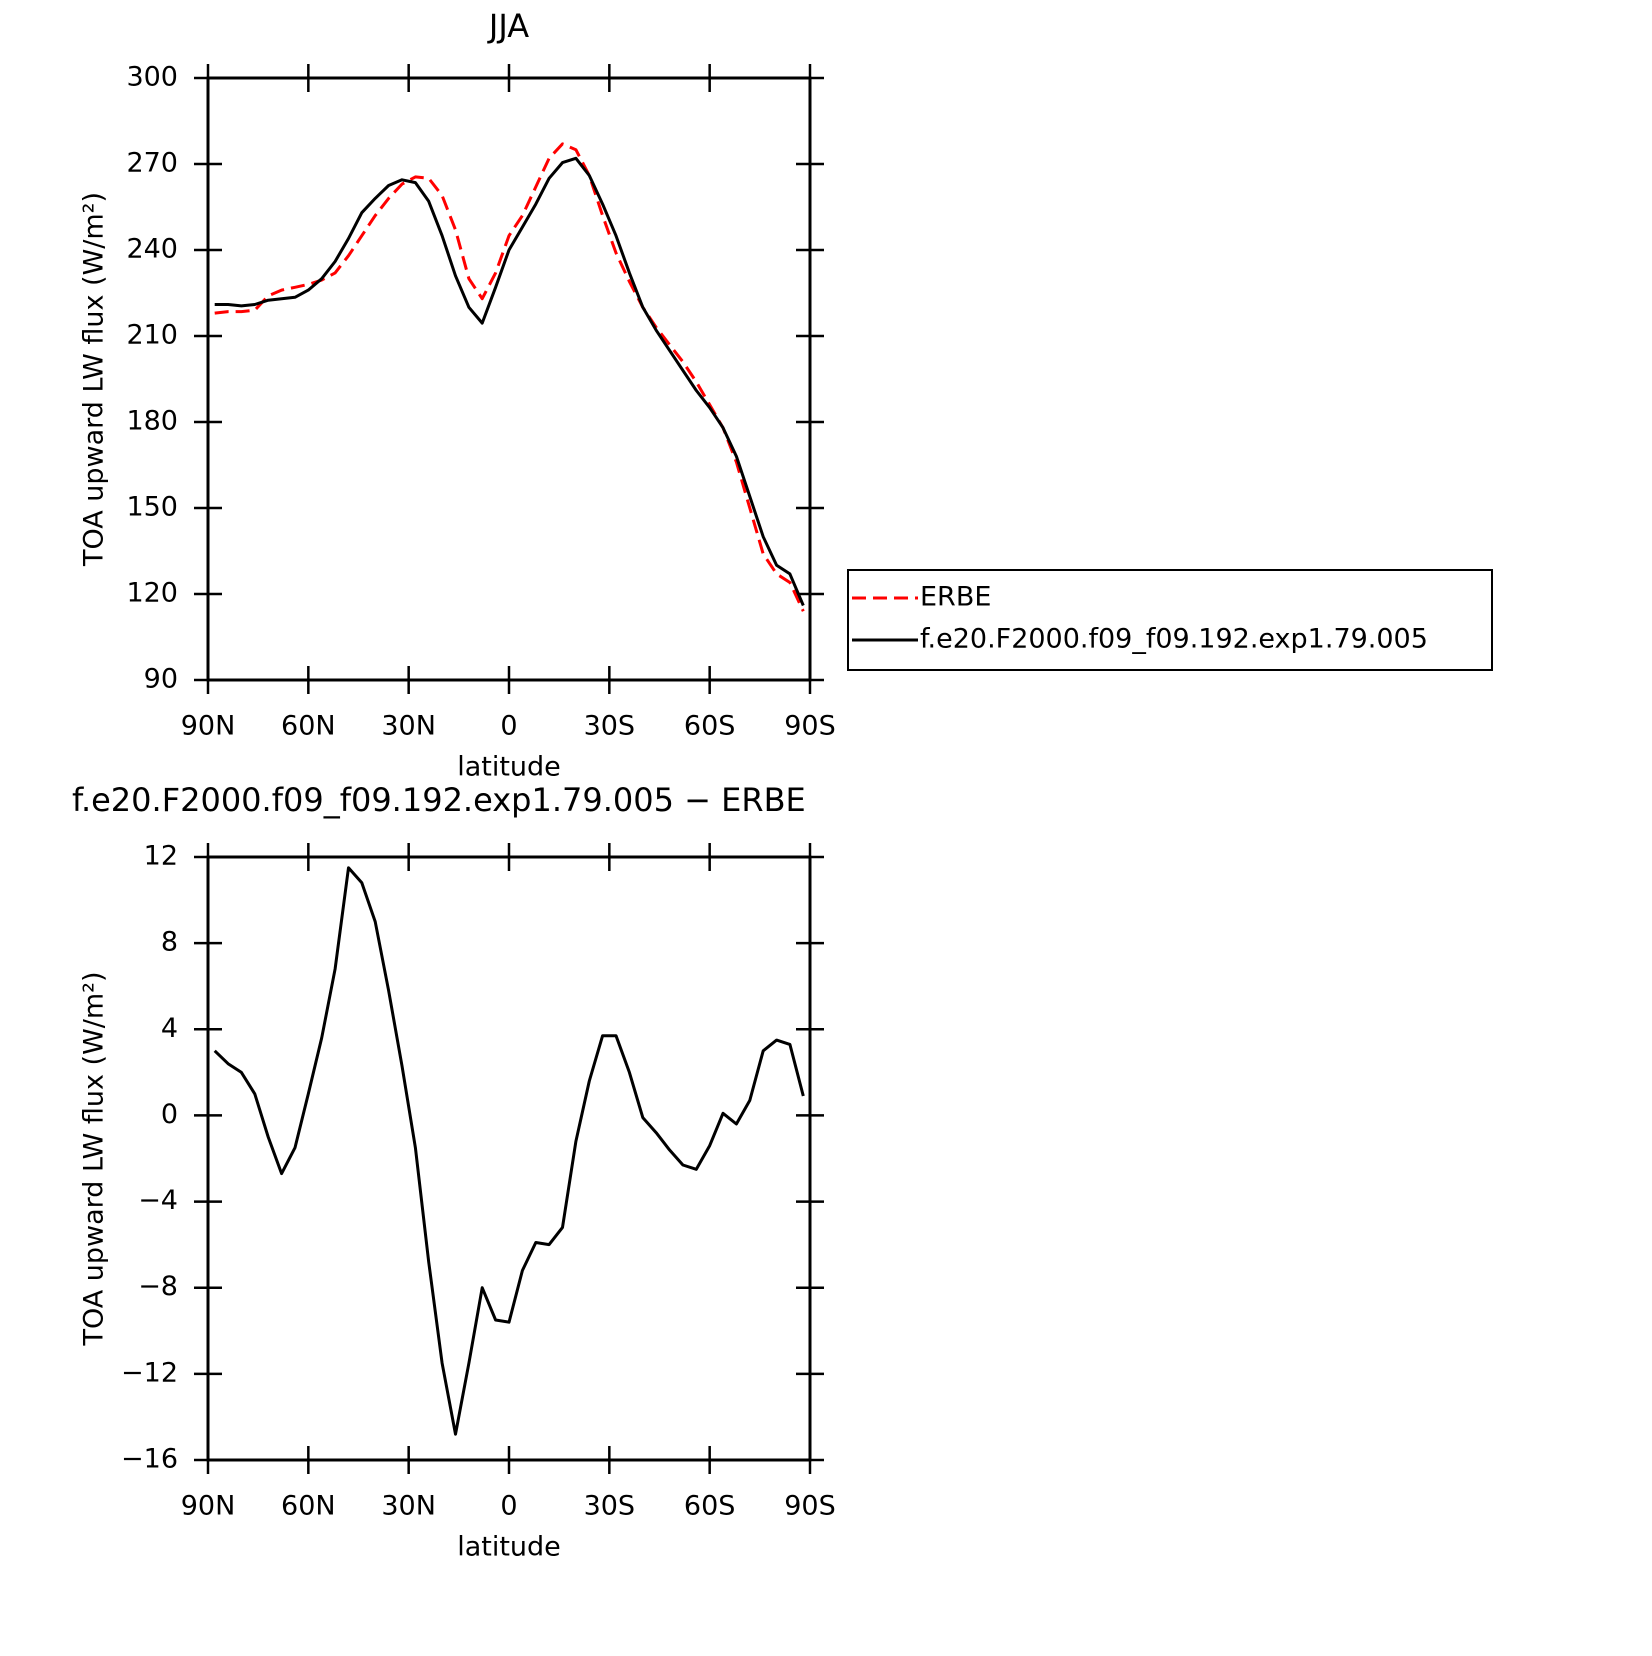  What do you see at coordinates (161, 856) in the screenshot?
I see `y-tick-label: 12` at bounding box center [161, 856].